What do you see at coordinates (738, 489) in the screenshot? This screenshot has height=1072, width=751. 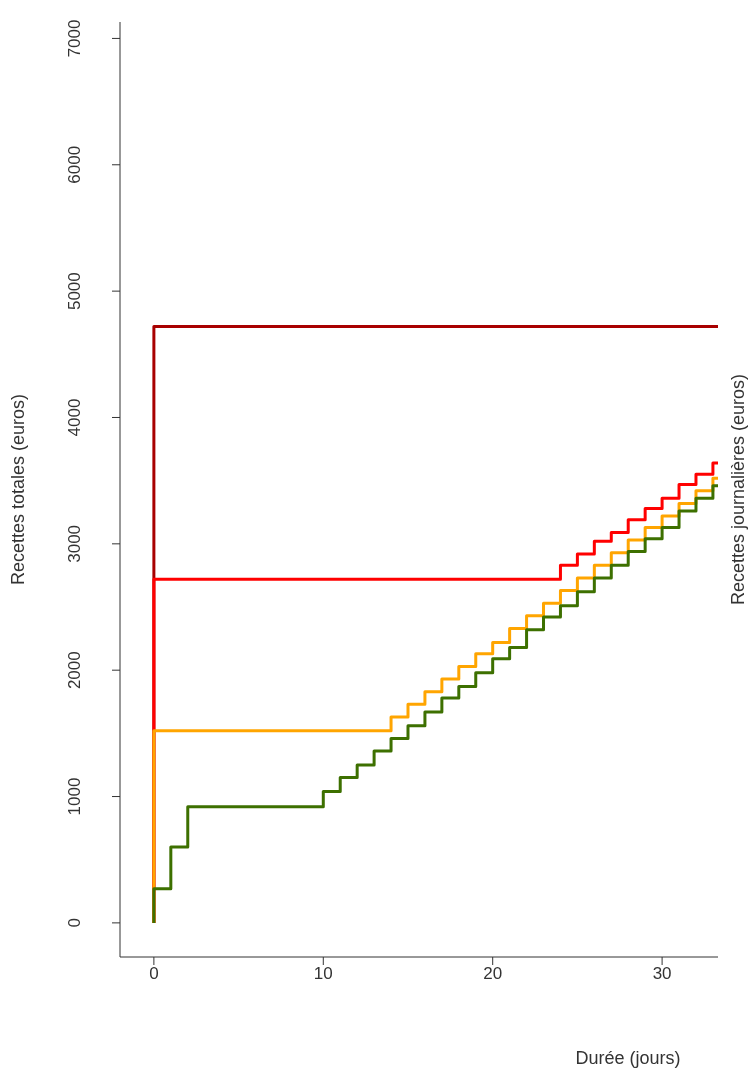 I see `y2-axis-title: Recettes journalières (euros)` at bounding box center [738, 489].